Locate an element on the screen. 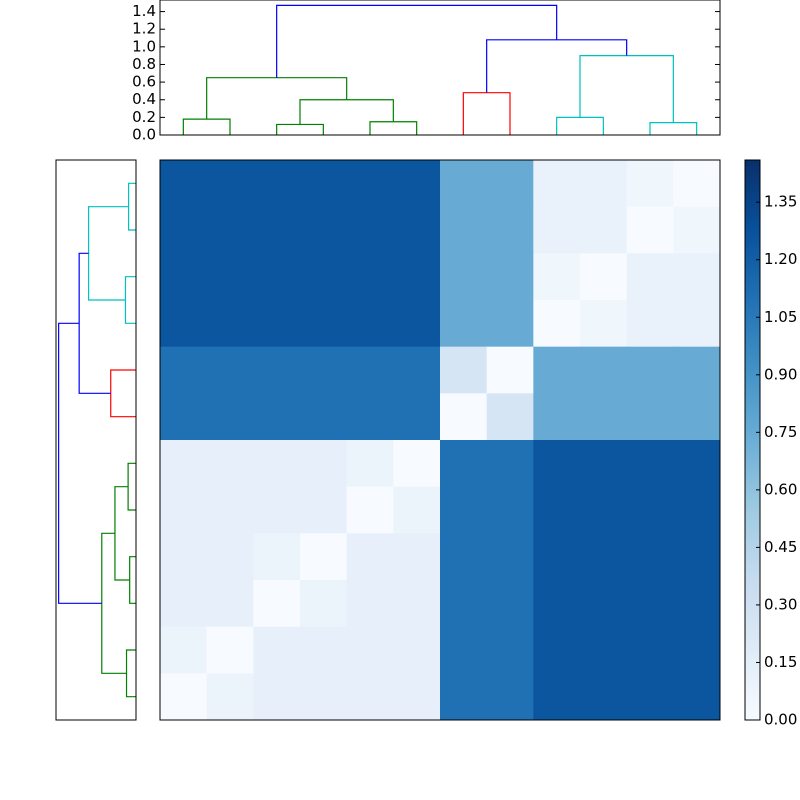  colorbar-tick-label: 0.00 is located at coordinates (780, 720).